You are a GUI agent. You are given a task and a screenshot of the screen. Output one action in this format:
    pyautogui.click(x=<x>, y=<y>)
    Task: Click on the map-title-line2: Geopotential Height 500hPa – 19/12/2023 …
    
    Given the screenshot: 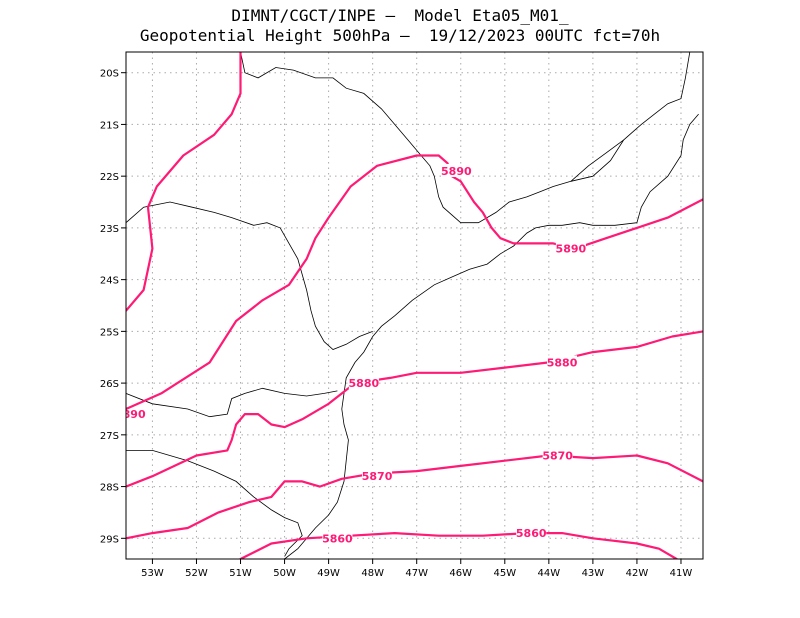 What is the action you would take?
    pyautogui.click(x=400, y=35)
    